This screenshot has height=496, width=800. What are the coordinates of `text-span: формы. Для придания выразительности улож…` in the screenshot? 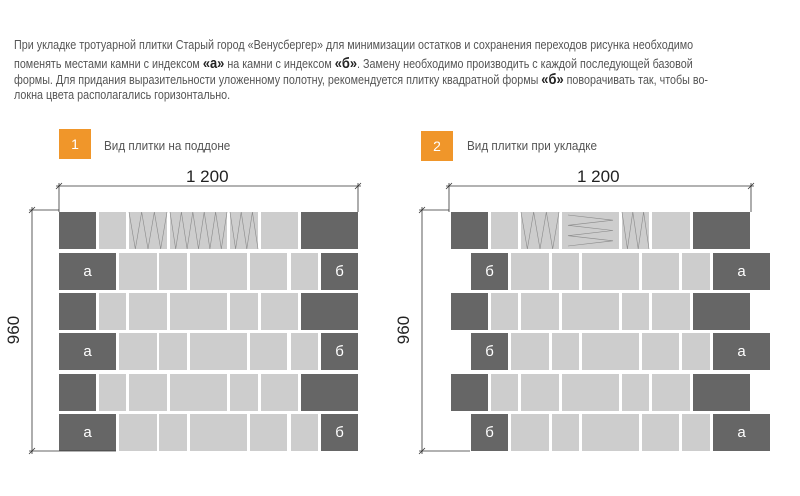 It's located at (278, 80).